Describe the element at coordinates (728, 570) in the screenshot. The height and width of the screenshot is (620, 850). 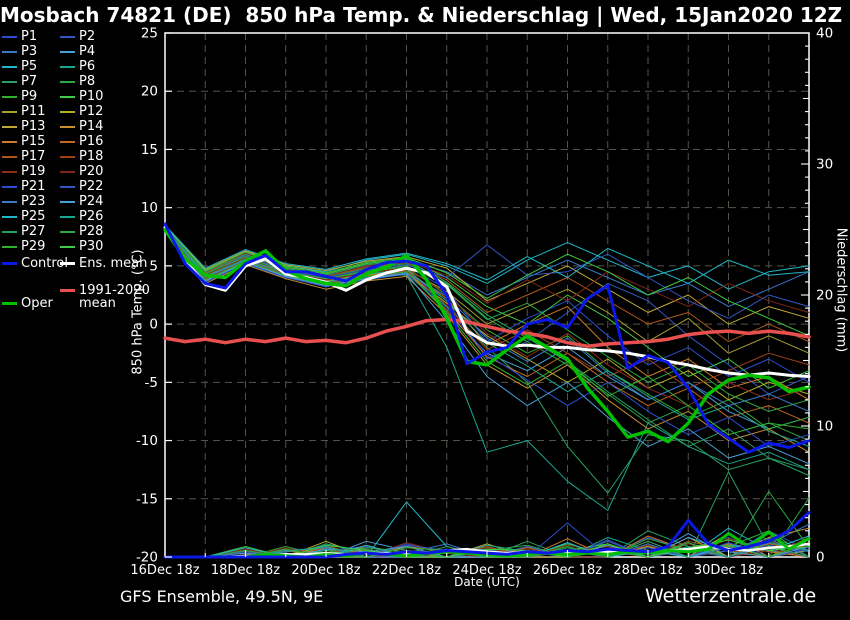
I see `tick-label-x: 30Dec 18z` at that location.